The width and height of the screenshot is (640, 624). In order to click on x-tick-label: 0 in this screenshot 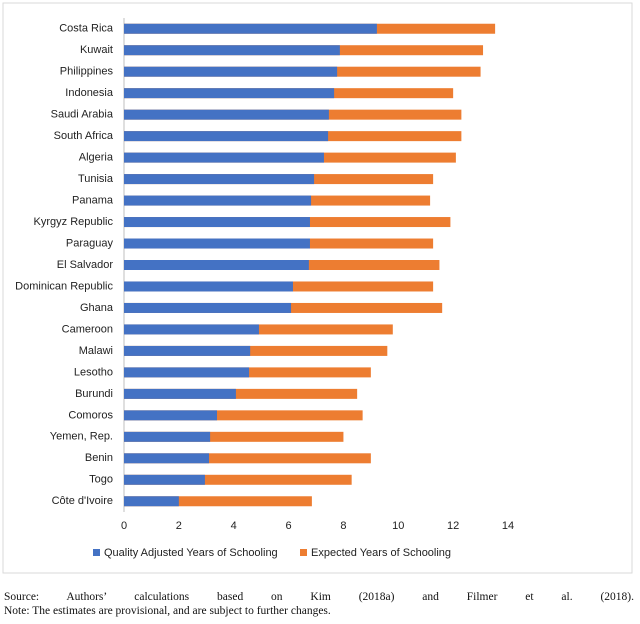, I will do `click(124, 526)`.